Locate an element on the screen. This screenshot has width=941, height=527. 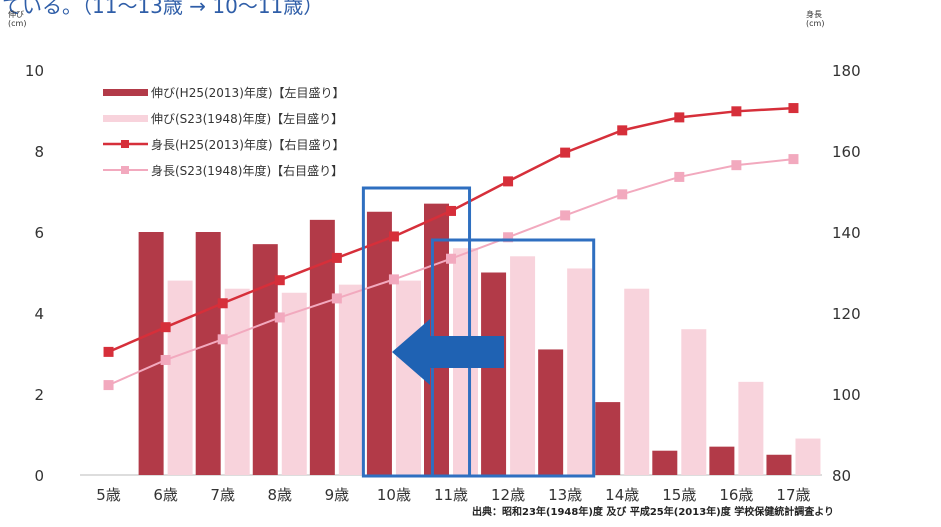
legend-swatch-bar-1948 is located at coordinates (125, 118).